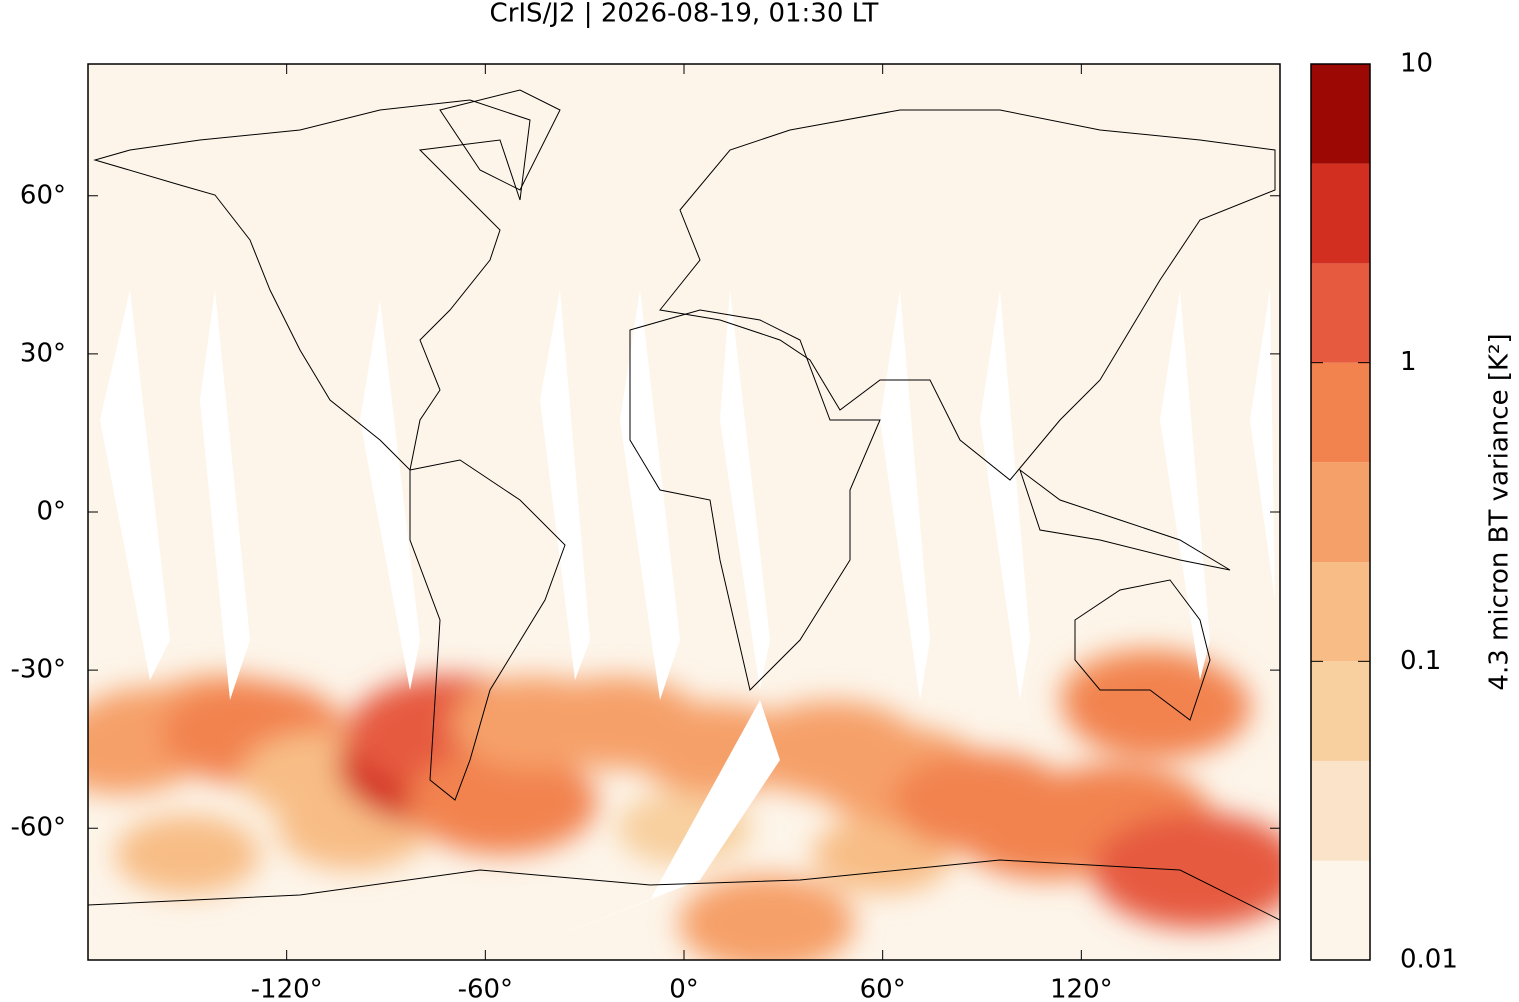 This screenshot has height=1002, width=1519. What do you see at coordinates (43, 353) in the screenshot?
I see `y-tick-label: 30°` at bounding box center [43, 353].